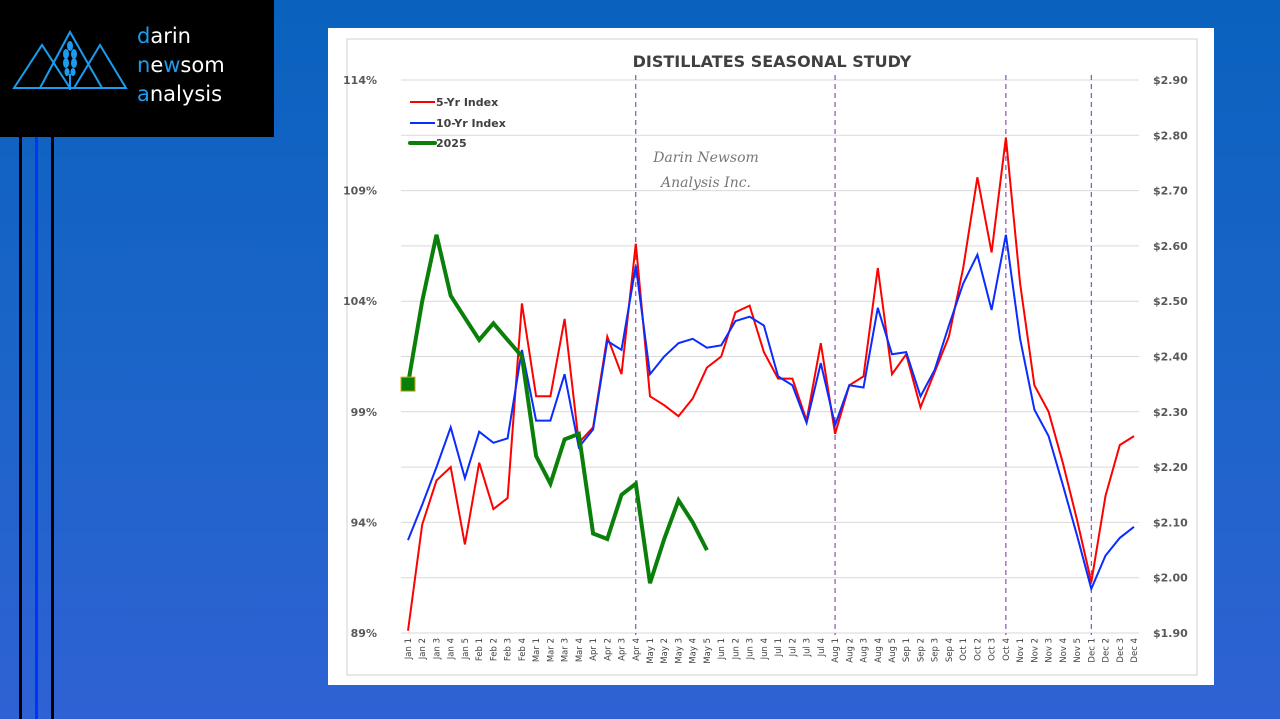 This screenshot has width=1280, height=719. What do you see at coordinates (70, 59) in the screenshot?
I see `mountain-wheat-logo-icon` at bounding box center [70, 59].